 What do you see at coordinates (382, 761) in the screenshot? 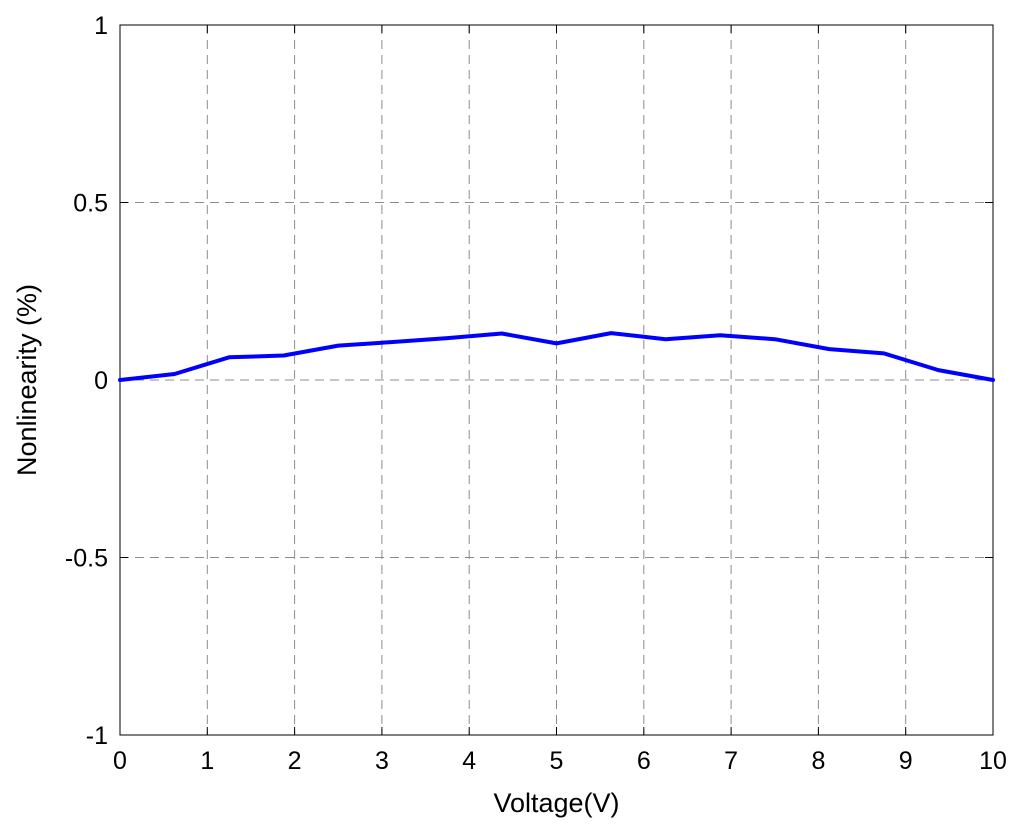
I see `x-tick-label: 3` at bounding box center [382, 761].